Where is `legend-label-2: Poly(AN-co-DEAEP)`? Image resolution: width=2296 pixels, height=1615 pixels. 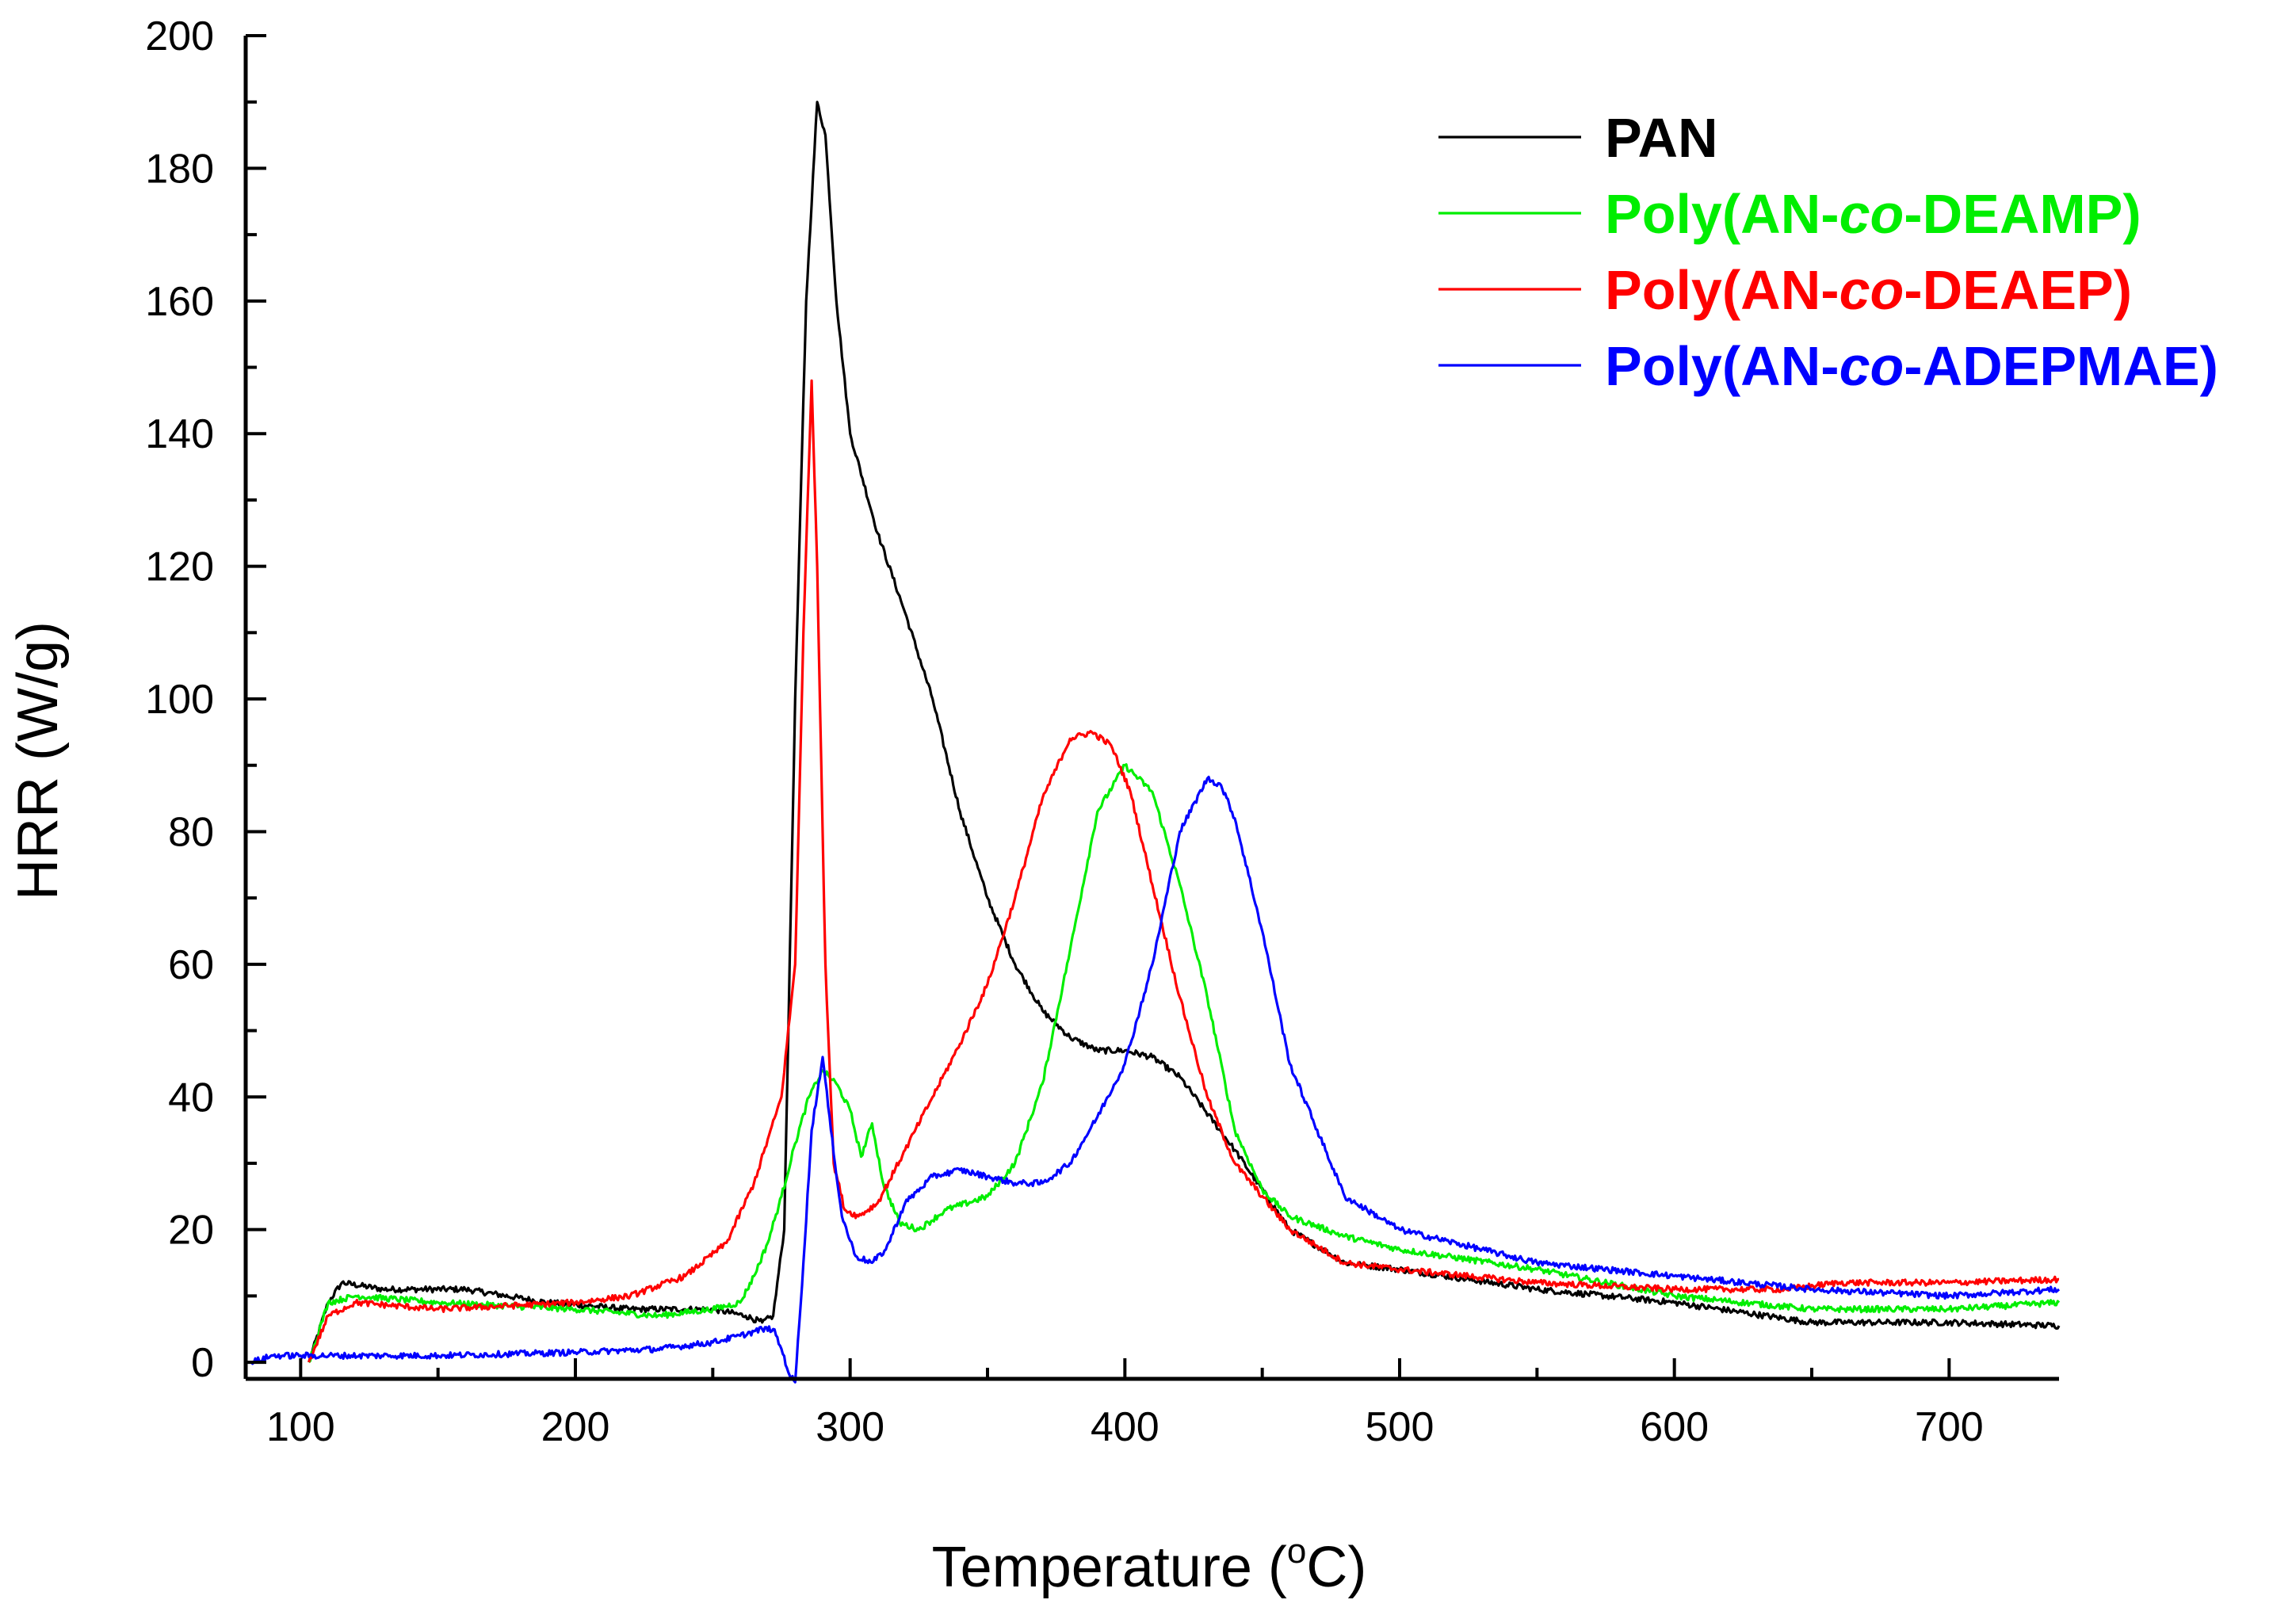 legend-label-2: Poly(AN-co-DEAEP) is located at coordinates (1868, 290).